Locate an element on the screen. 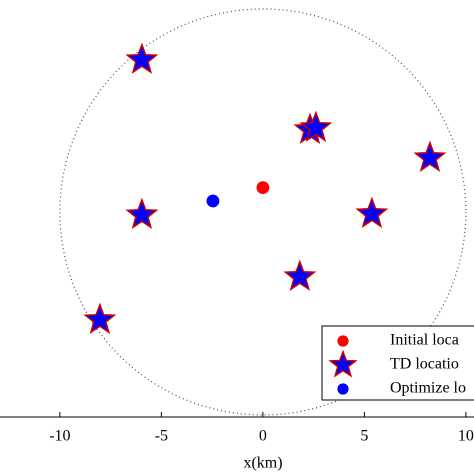  x-tick-label: 5 is located at coordinates (364, 436).